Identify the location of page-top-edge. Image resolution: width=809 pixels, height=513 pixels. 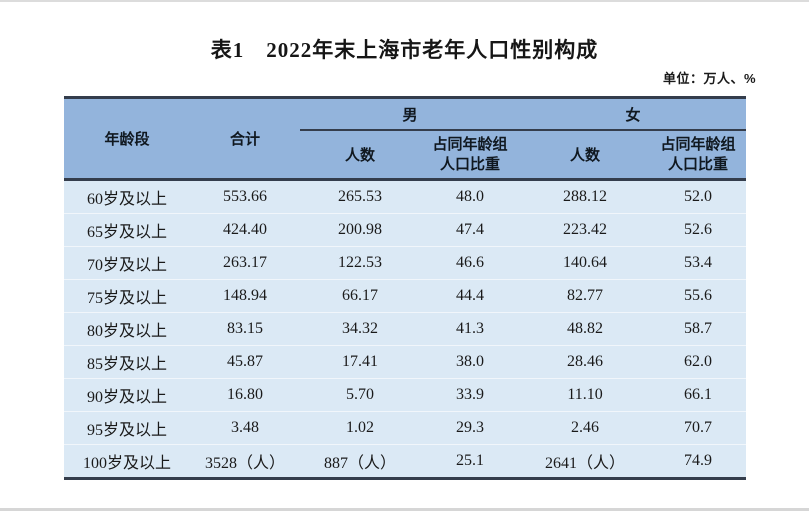
(404, 1).